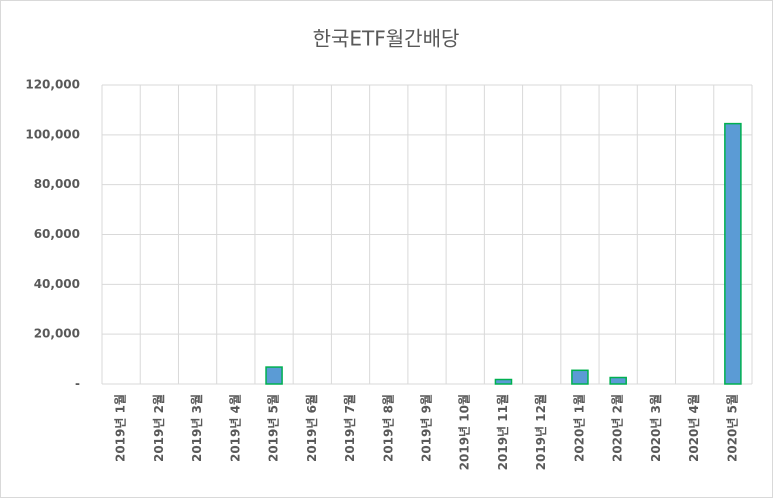 The height and width of the screenshot is (498, 773). I want to click on y-tick-label: 60,000, so click(57, 234).